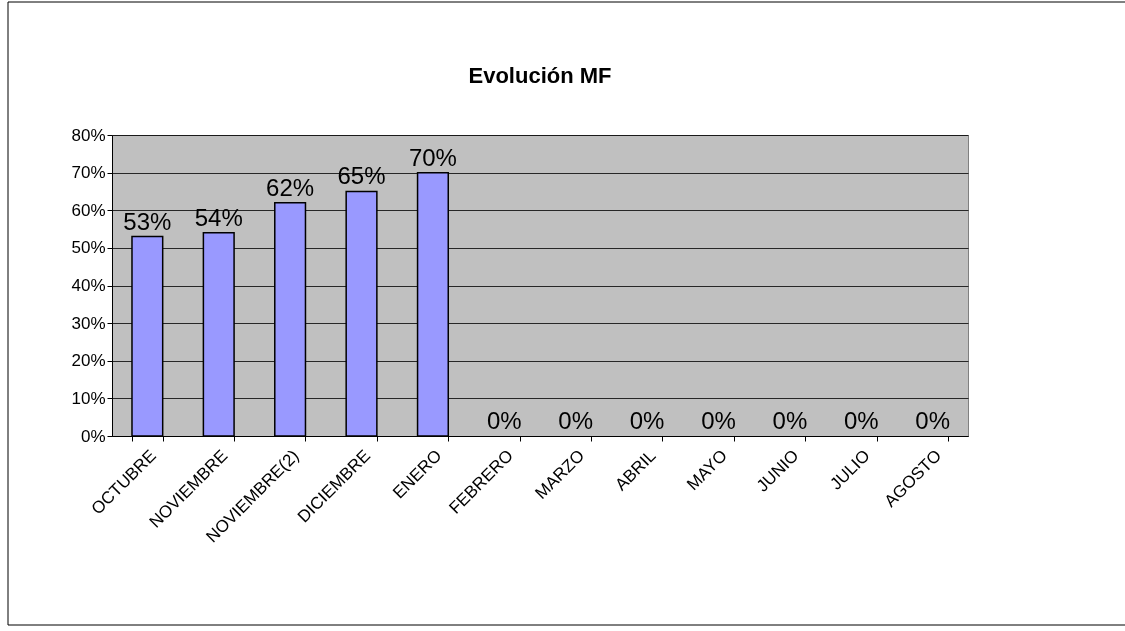 Image resolution: width=1125 pixels, height=631 pixels. What do you see at coordinates (290, 187) in the screenshot?
I see `data-label: 62%` at bounding box center [290, 187].